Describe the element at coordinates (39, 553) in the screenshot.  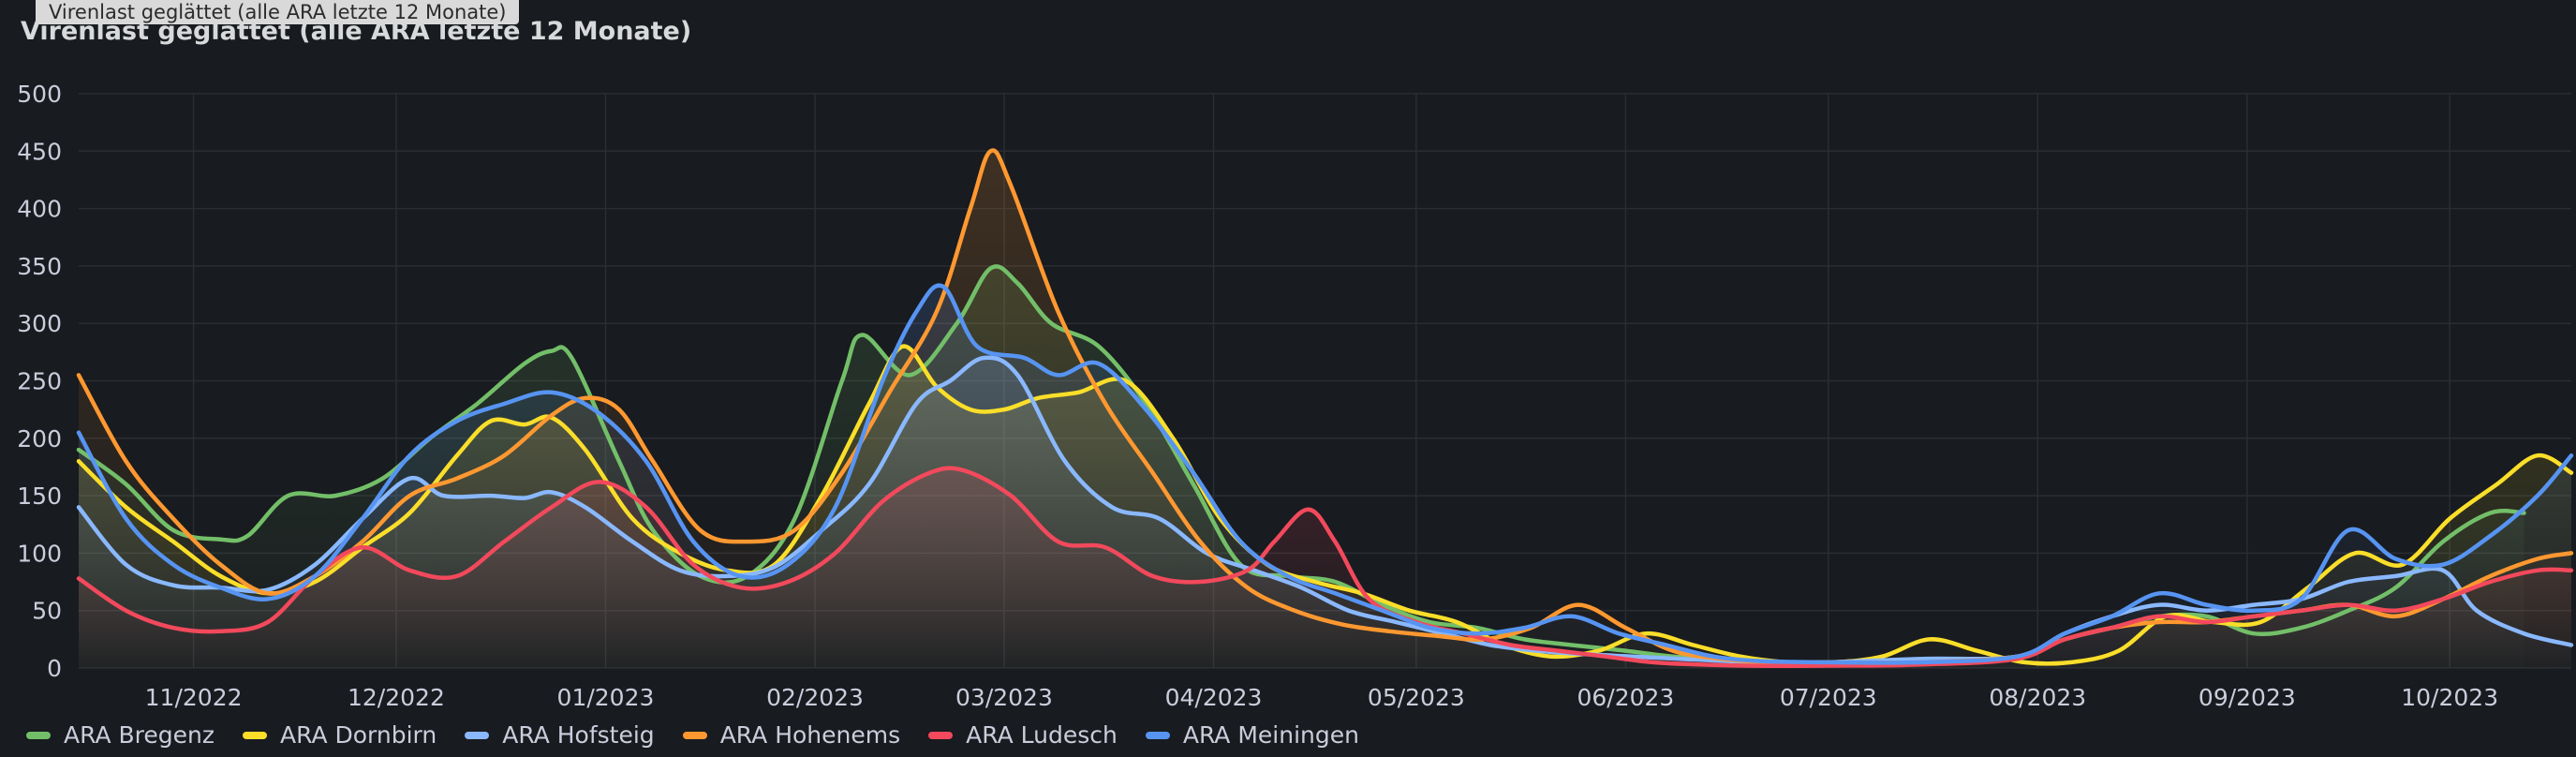
I see `y-tick-2: 100` at that location.